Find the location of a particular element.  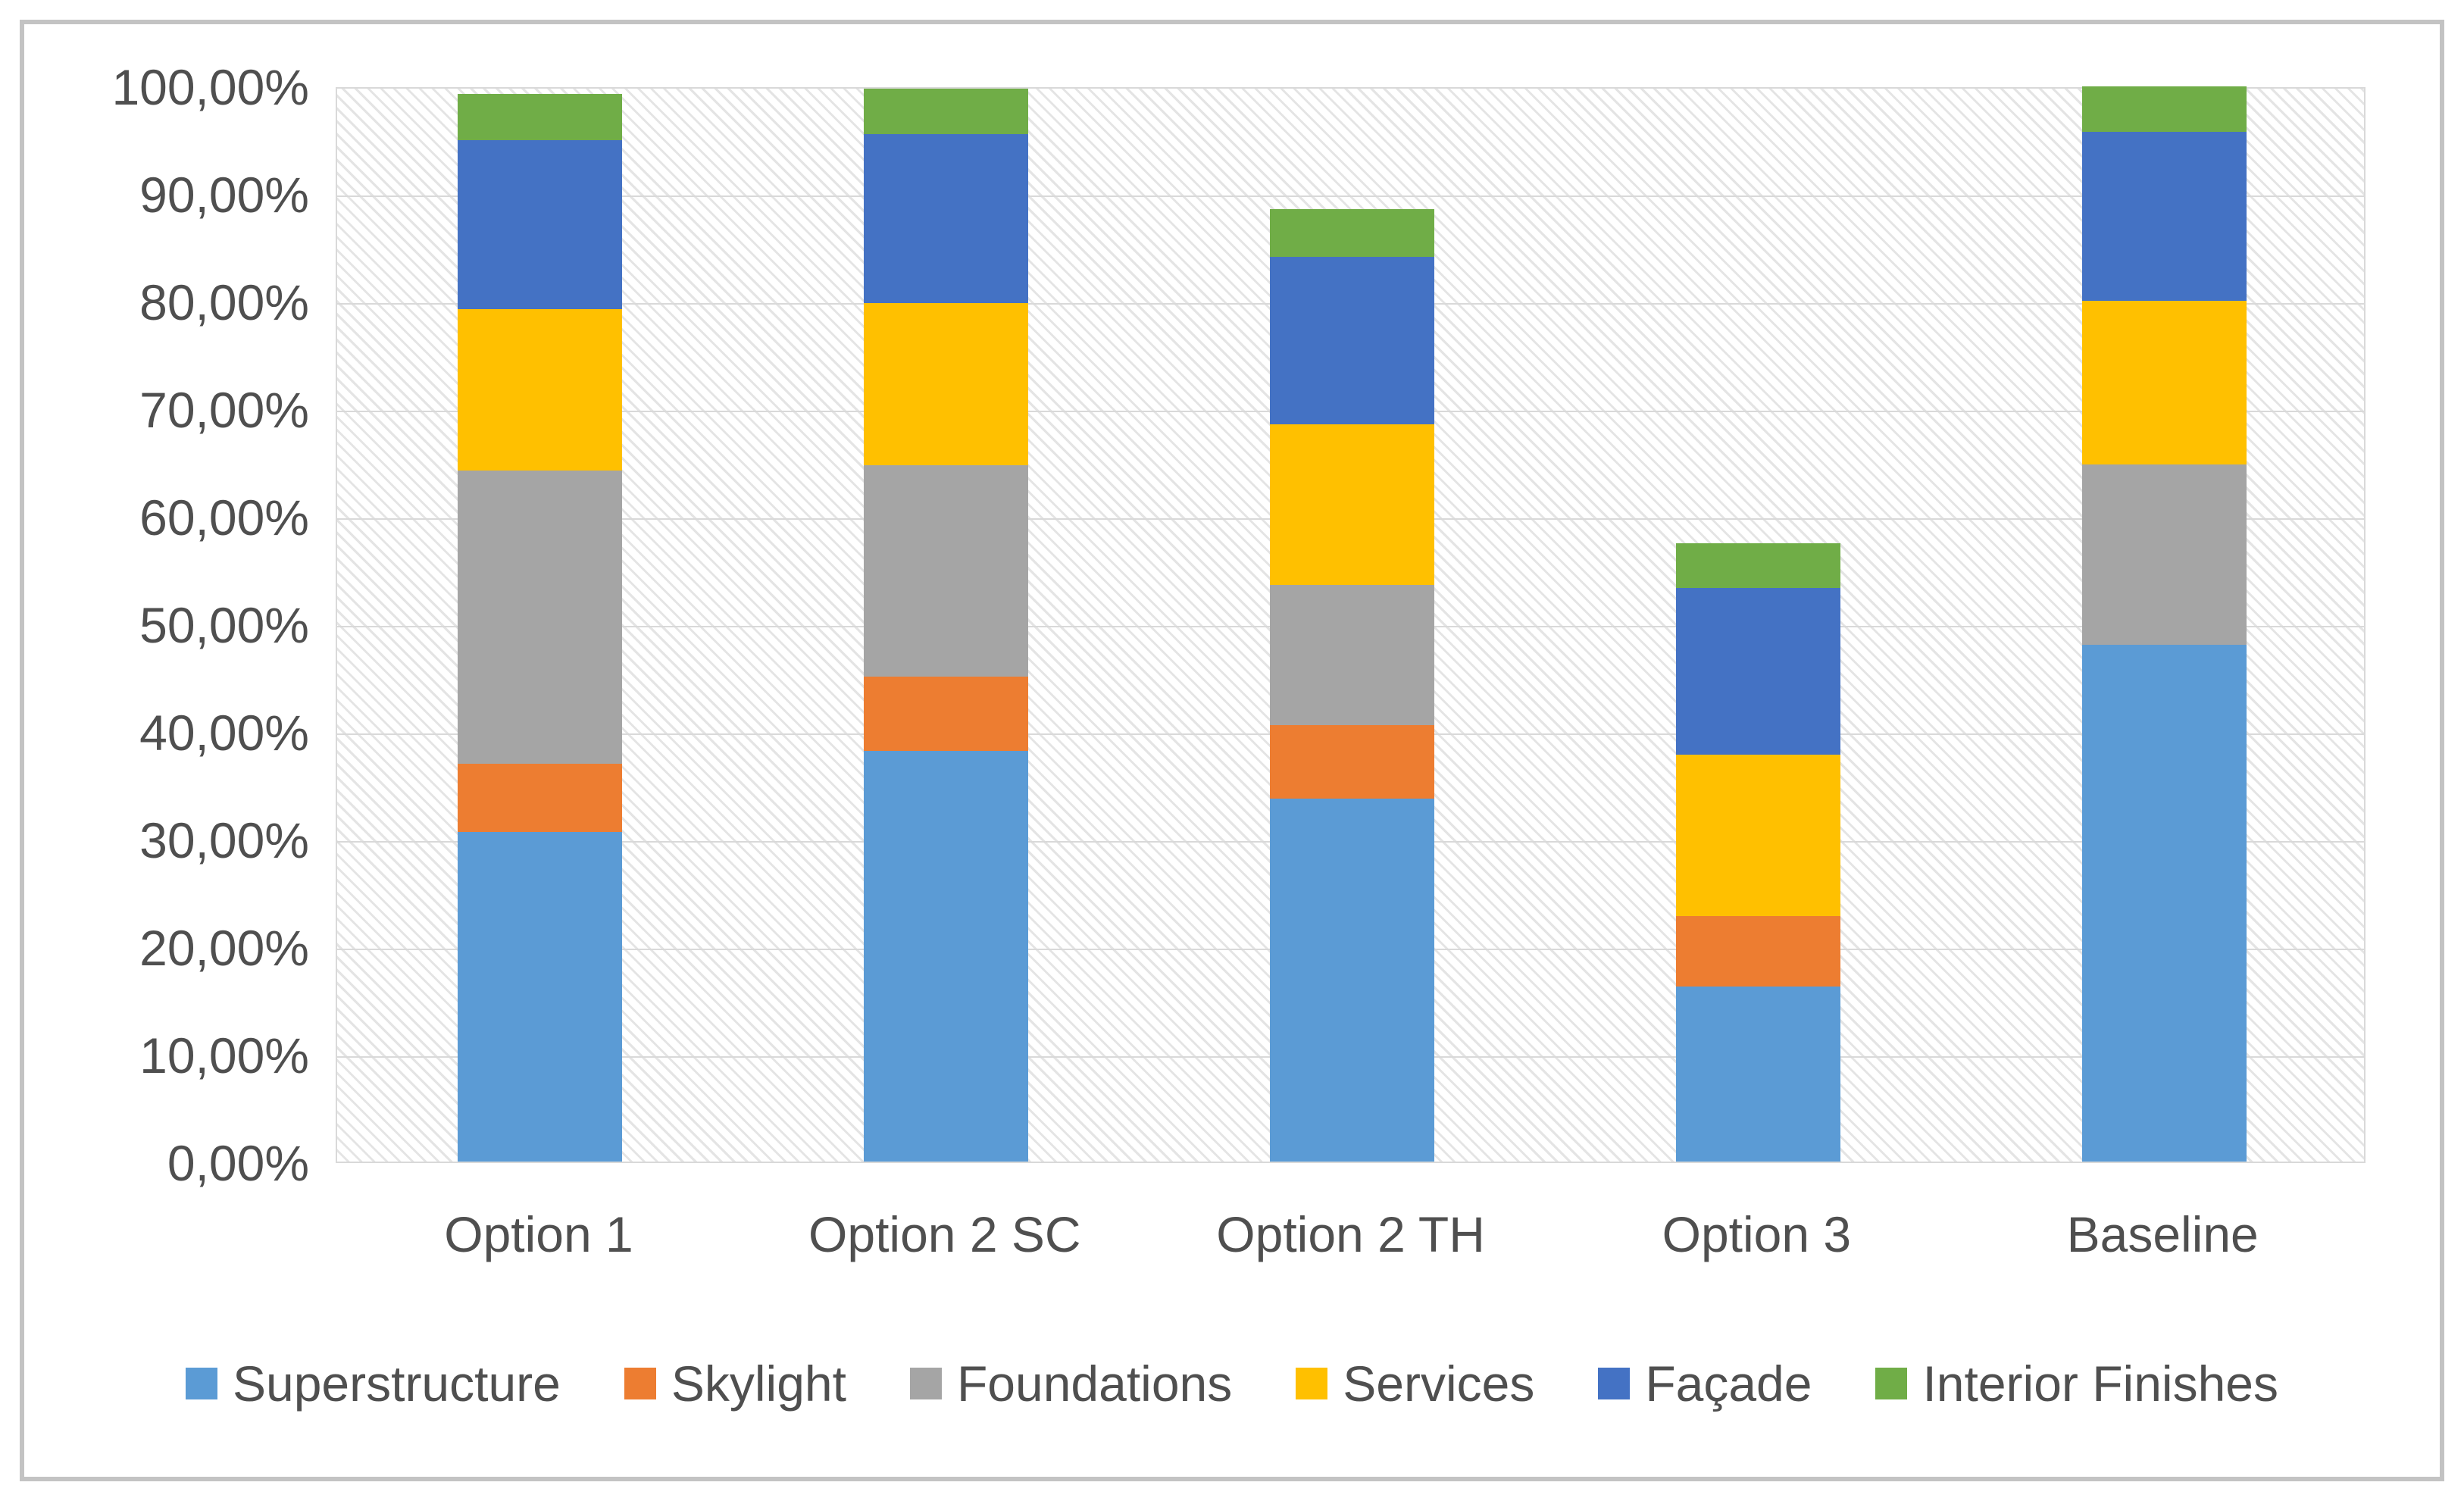

legend-label: Skylight is located at coordinates (758, 1384).